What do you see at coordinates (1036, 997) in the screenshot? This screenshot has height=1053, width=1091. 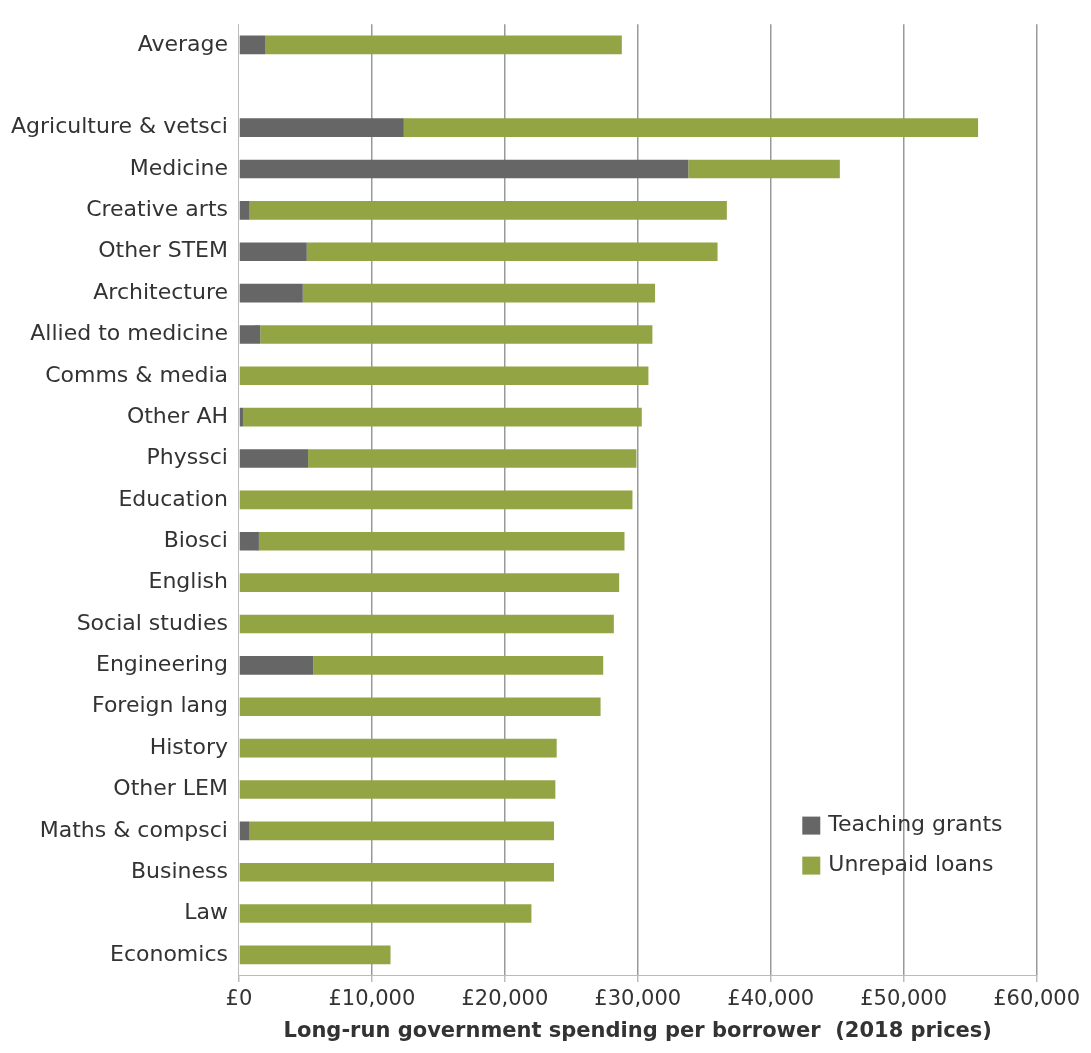 I see `x-tick-label: £60,000` at bounding box center [1036, 997].